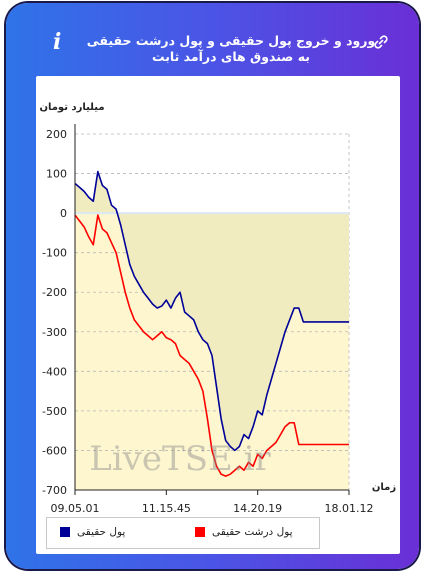 This screenshot has width=427, height=574. What do you see at coordinates (54, 490) in the screenshot?
I see `y-tick-label: -700` at bounding box center [54, 490].